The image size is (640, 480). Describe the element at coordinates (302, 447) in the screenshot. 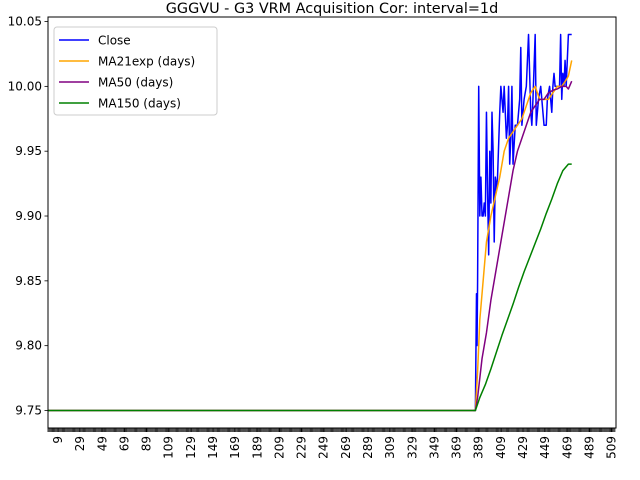

I see `x-tick-label: 229` at that location.